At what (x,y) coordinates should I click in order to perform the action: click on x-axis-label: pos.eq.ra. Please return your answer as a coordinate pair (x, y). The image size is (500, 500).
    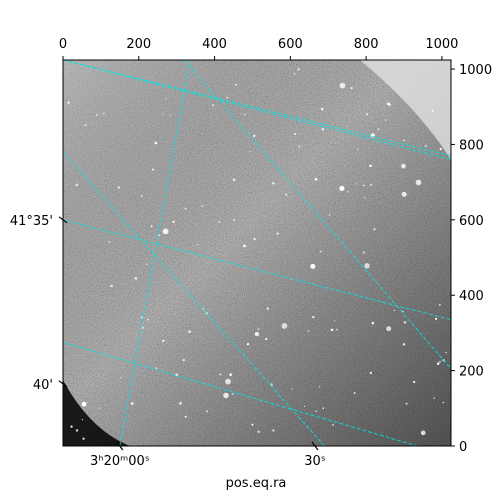
    Looking at the image, I should click on (256, 483).